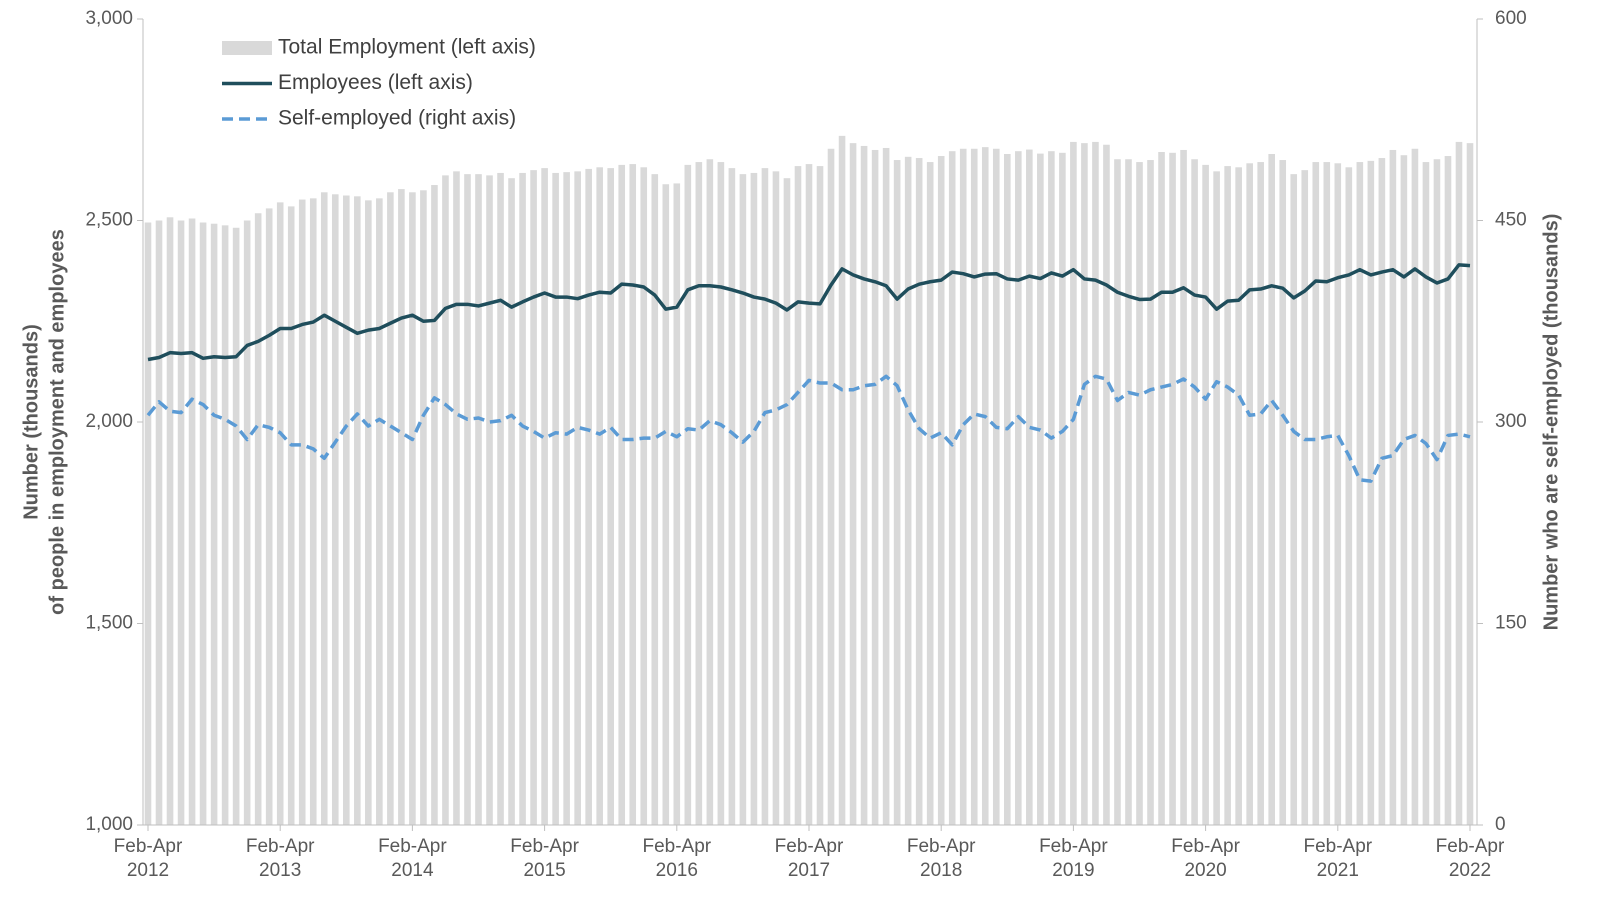  I want to click on x-tick-label: Feb-Apr 2017, so click(809, 858).